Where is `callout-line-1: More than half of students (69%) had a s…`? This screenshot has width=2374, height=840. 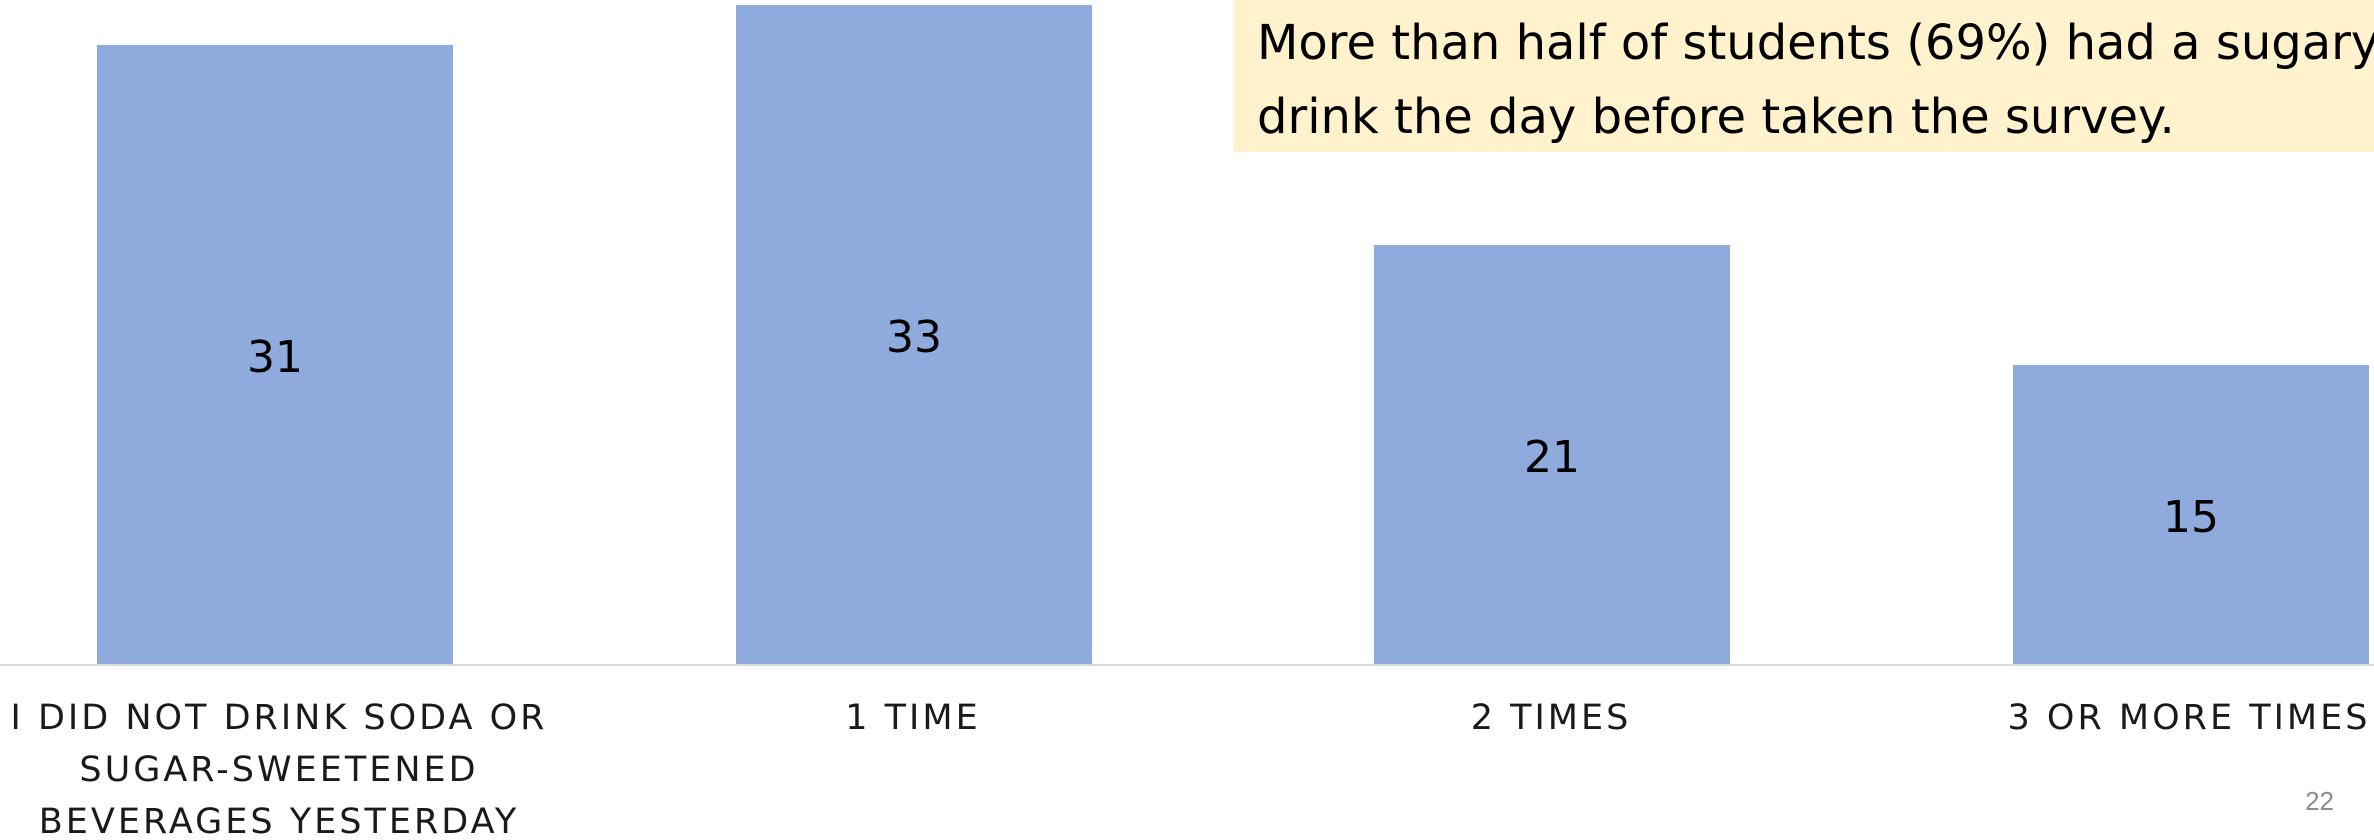 callout-line-1: More than half of students (69%) had a s… is located at coordinates (1815, 43).